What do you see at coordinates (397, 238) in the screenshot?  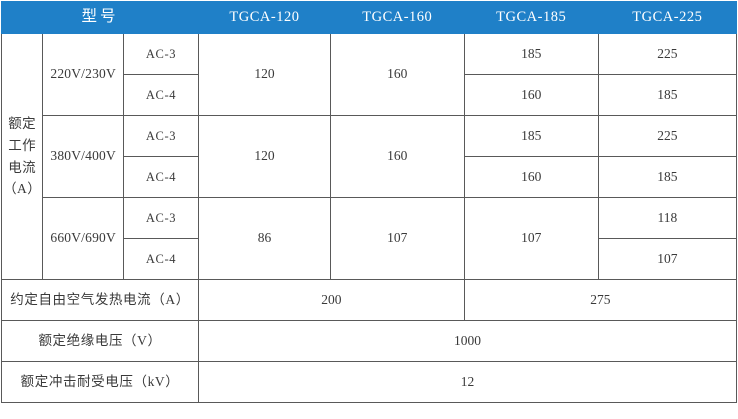 I see `value-660v-tgca160: 107` at bounding box center [397, 238].